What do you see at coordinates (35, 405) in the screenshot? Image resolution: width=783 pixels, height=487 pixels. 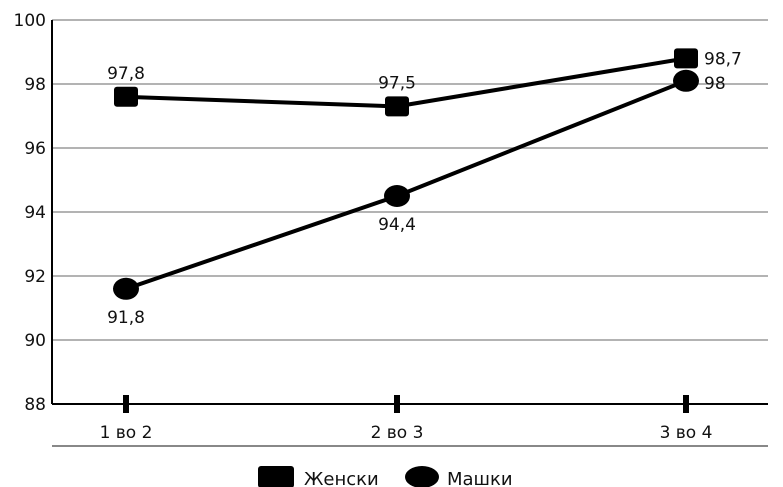 I see `y-tick-label: 88` at bounding box center [35, 405].